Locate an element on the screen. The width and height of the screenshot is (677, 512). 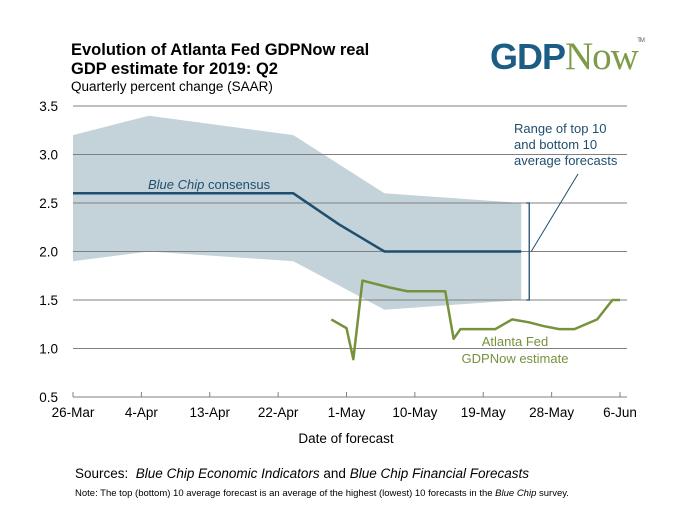
consensus-label: Blue Chip consensus is located at coordinates (209, 184).